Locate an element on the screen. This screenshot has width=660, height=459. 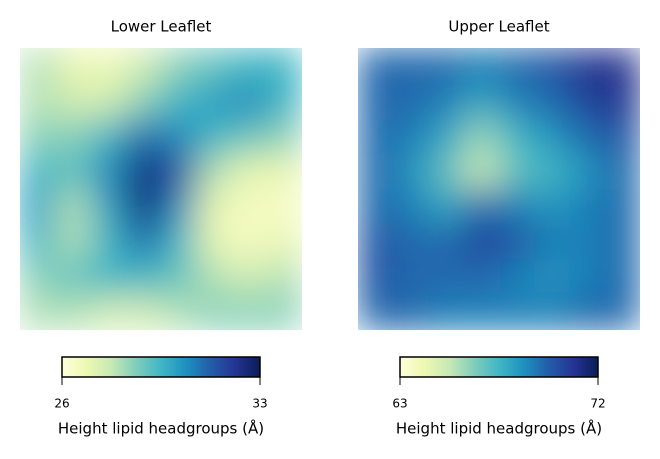
panel-title: Upper Leaflet is located at coordinates (498, 27).